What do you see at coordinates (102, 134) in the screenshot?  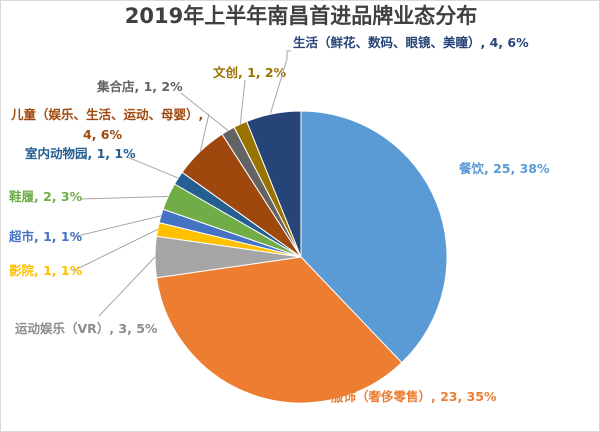 I see `data-label-7: 4, 6%` at bounding box center [102, 134].